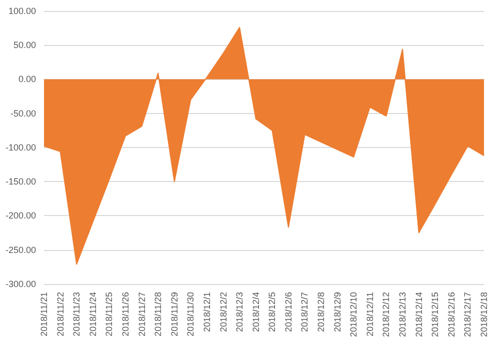  I want to click on x-tick-label: 2018/12/7, so click(305, 312).